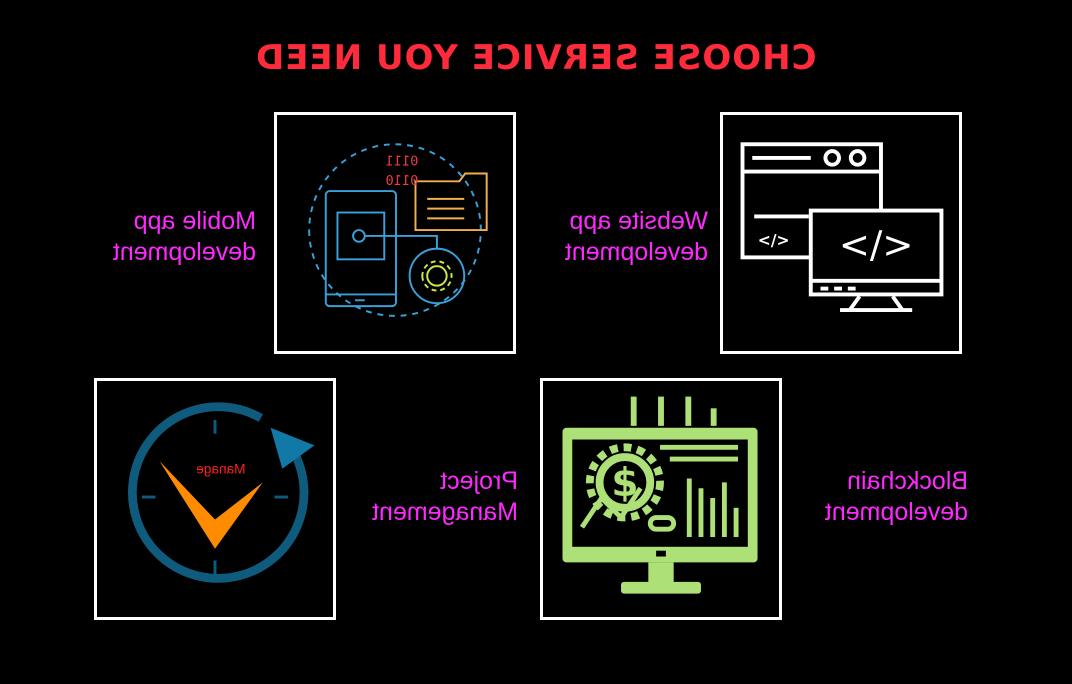 The width and height of the screenshot is (1072, 684). Describe the element at coordinates (907, 481) in the screenshot. I see `label-line-1: Blockchain` at that location.